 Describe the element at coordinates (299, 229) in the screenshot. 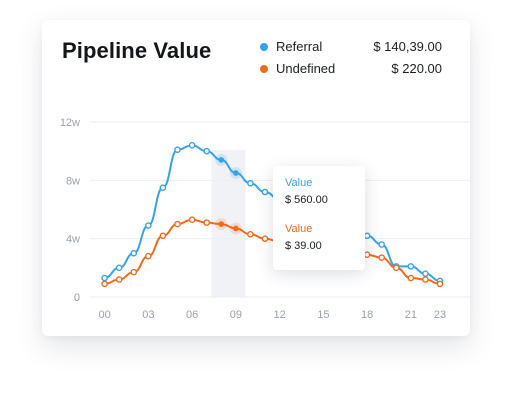

I see `tooltip-label-undefined: Value` at that location.